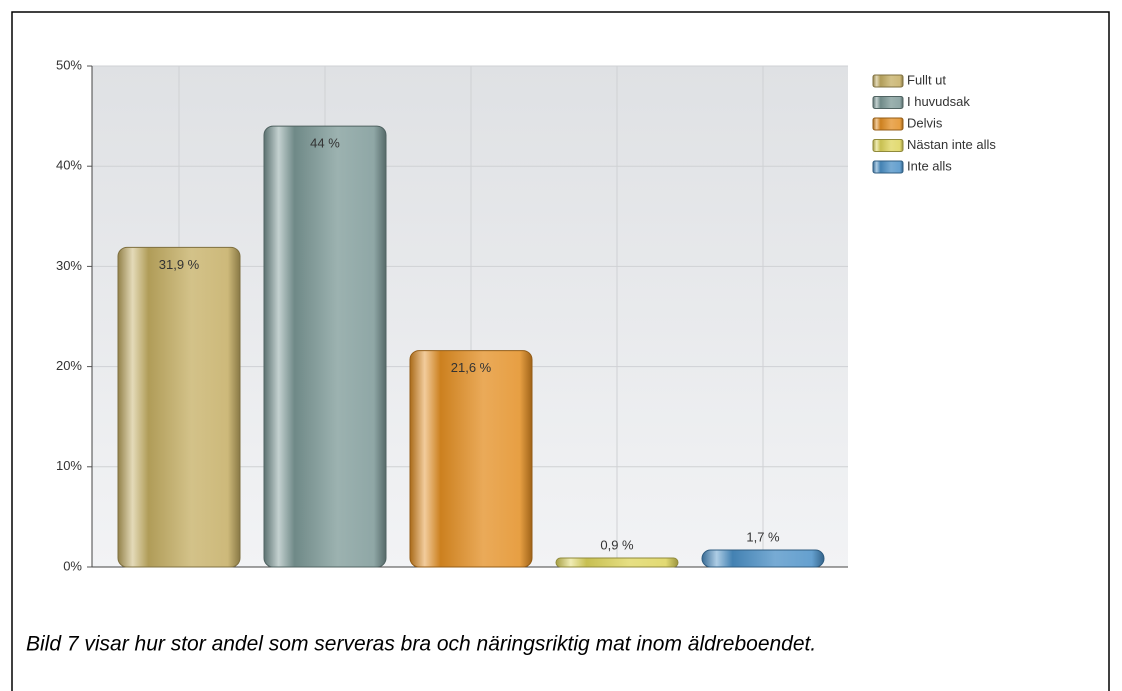  What do you see at coordinates (325, 143) in the screenshot?
I see `value-label: 44 %` at bounding box center [325, 143].